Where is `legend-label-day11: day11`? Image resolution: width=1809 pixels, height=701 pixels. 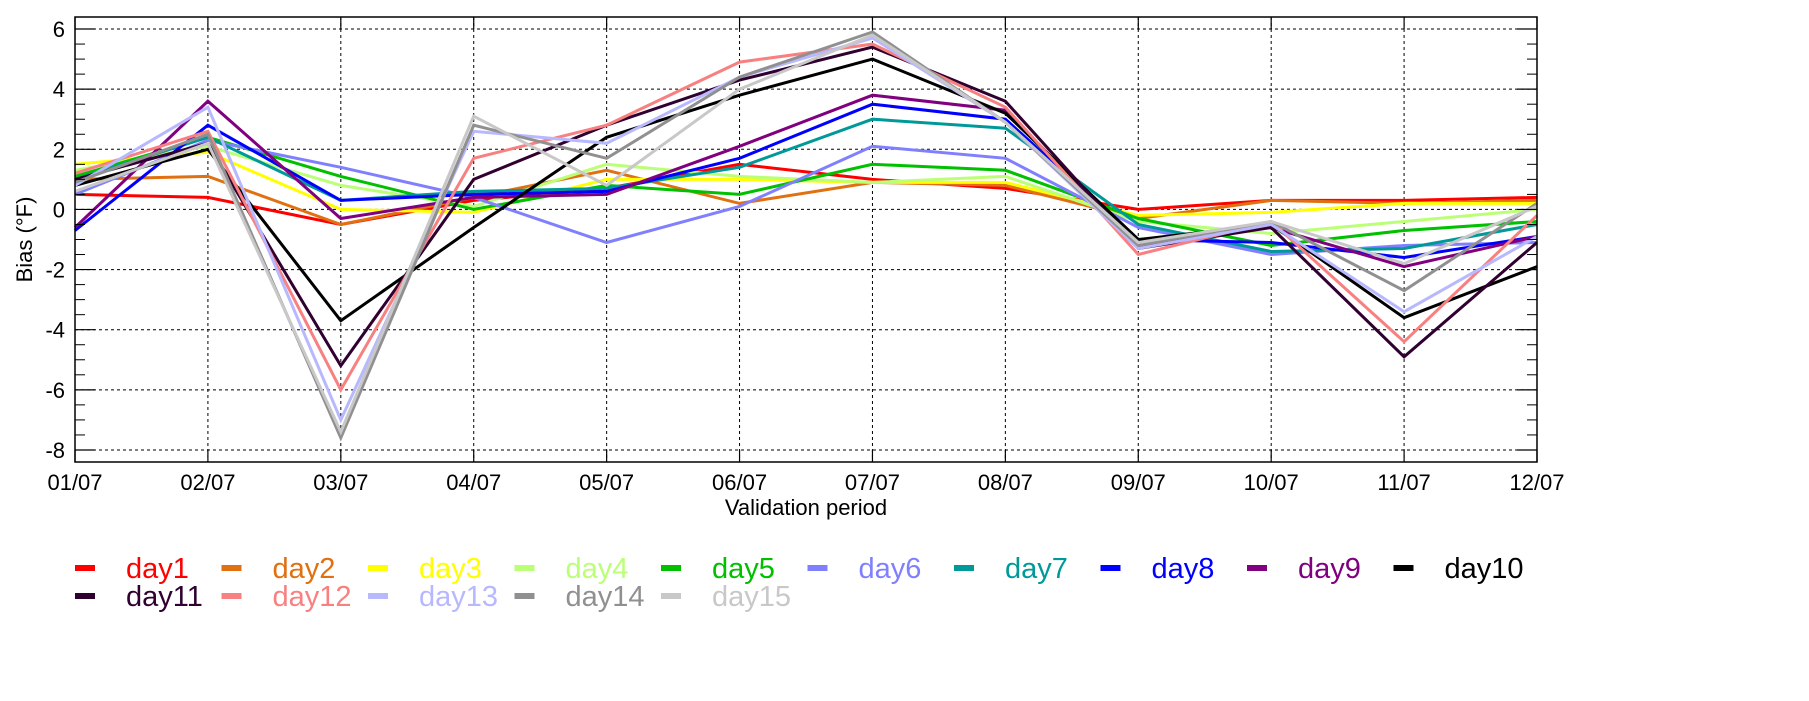
legend-label-day11: day11 is located at coordinates (164, 597).